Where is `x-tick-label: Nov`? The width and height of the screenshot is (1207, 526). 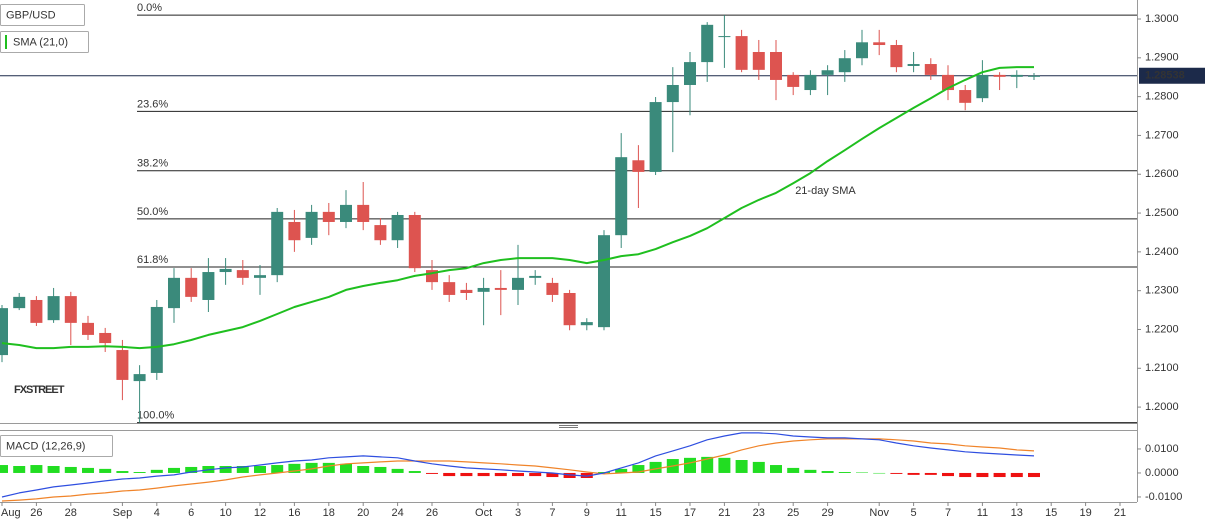
x-tick-label: Nov is located at coordinates (879, 513).